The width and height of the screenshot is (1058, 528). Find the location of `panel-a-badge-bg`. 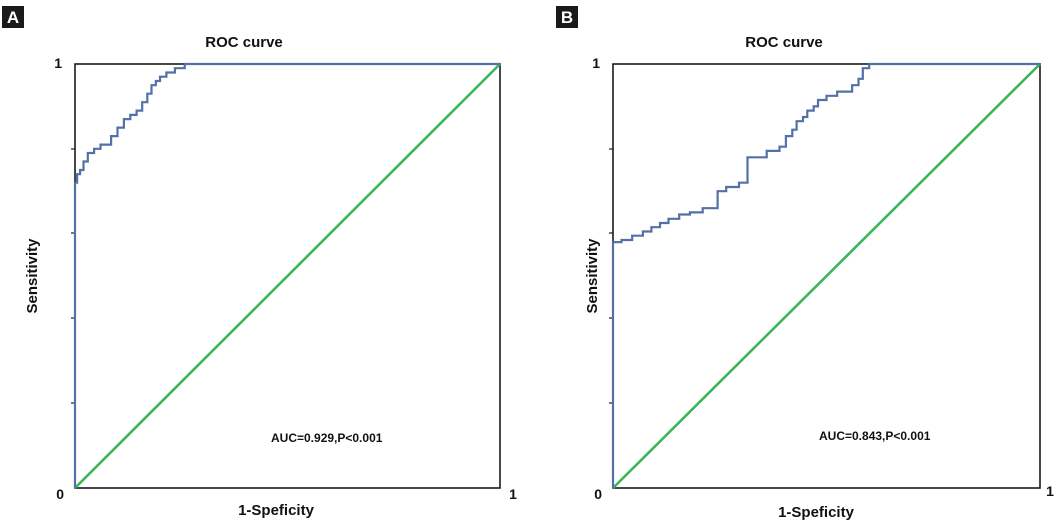

panel-a-badge-bg is located at coordinates (13, 17).